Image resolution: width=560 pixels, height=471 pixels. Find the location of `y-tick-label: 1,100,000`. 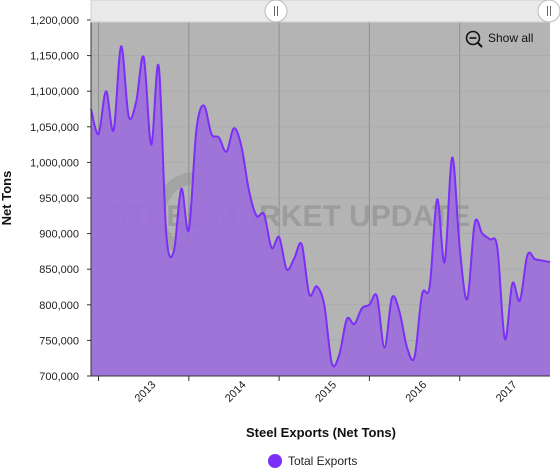

y-tick-label: 1,100,000 is located at coordinates (54, 92).